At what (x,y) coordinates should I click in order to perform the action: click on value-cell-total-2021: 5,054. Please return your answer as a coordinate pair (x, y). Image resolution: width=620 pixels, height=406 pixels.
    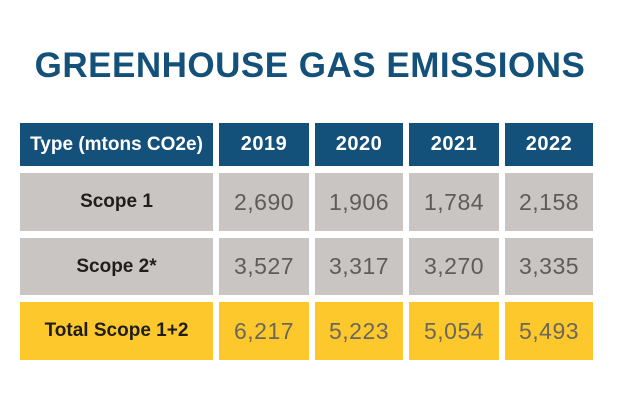
    Looking at the image, I should click on (454, 331).